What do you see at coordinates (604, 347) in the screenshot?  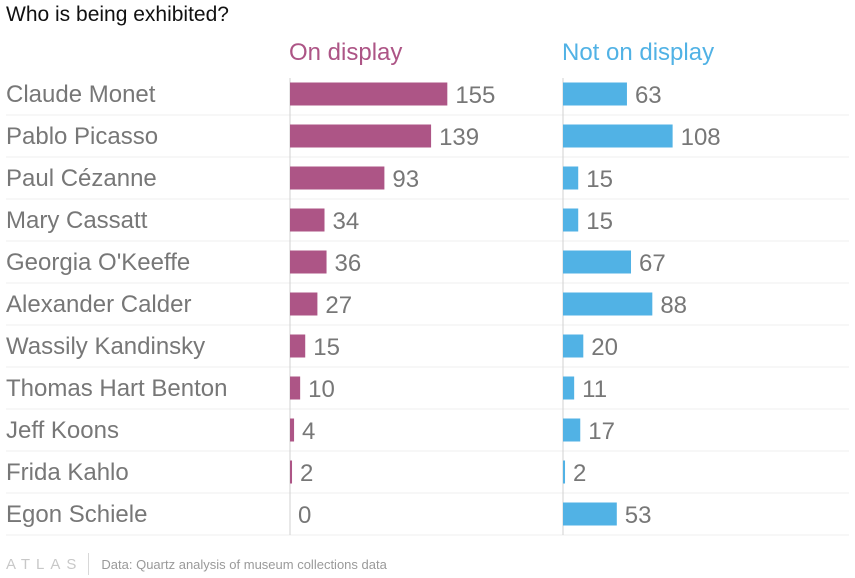 I see `data-label: 20` at bounding box center [604, 347].